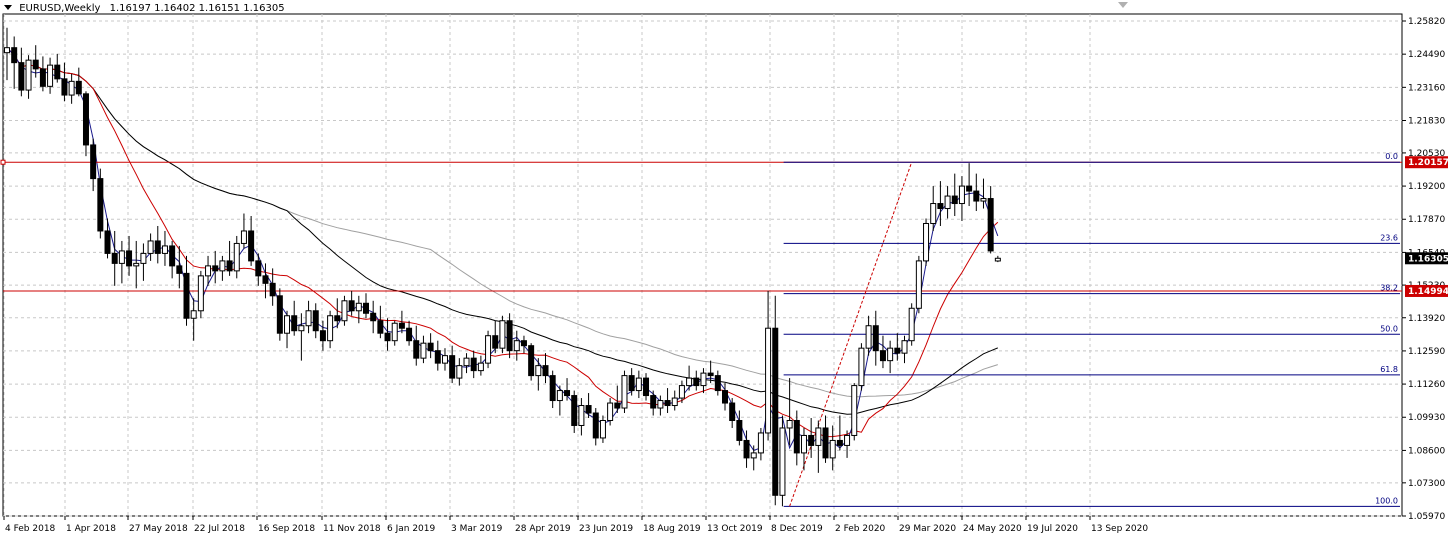 This screenshot has height=542, width=1448. I want to click on x-tick-label: 19 Jul 2020, so click(1052, 529).